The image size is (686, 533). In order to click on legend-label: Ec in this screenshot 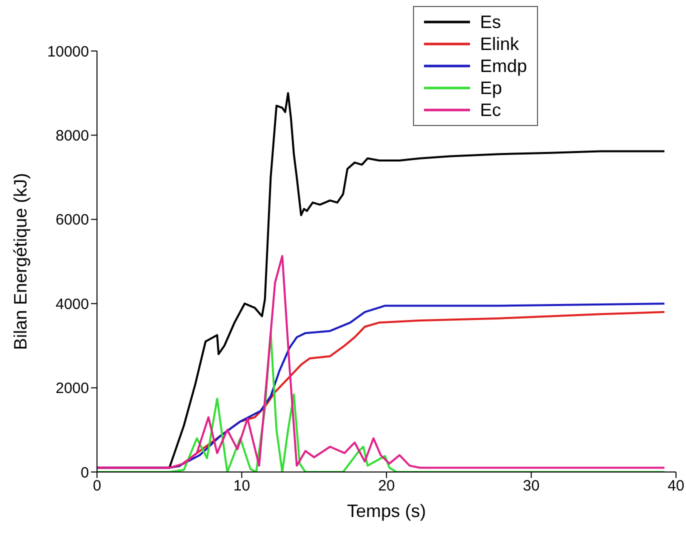, I will do `click(491, 110)`.